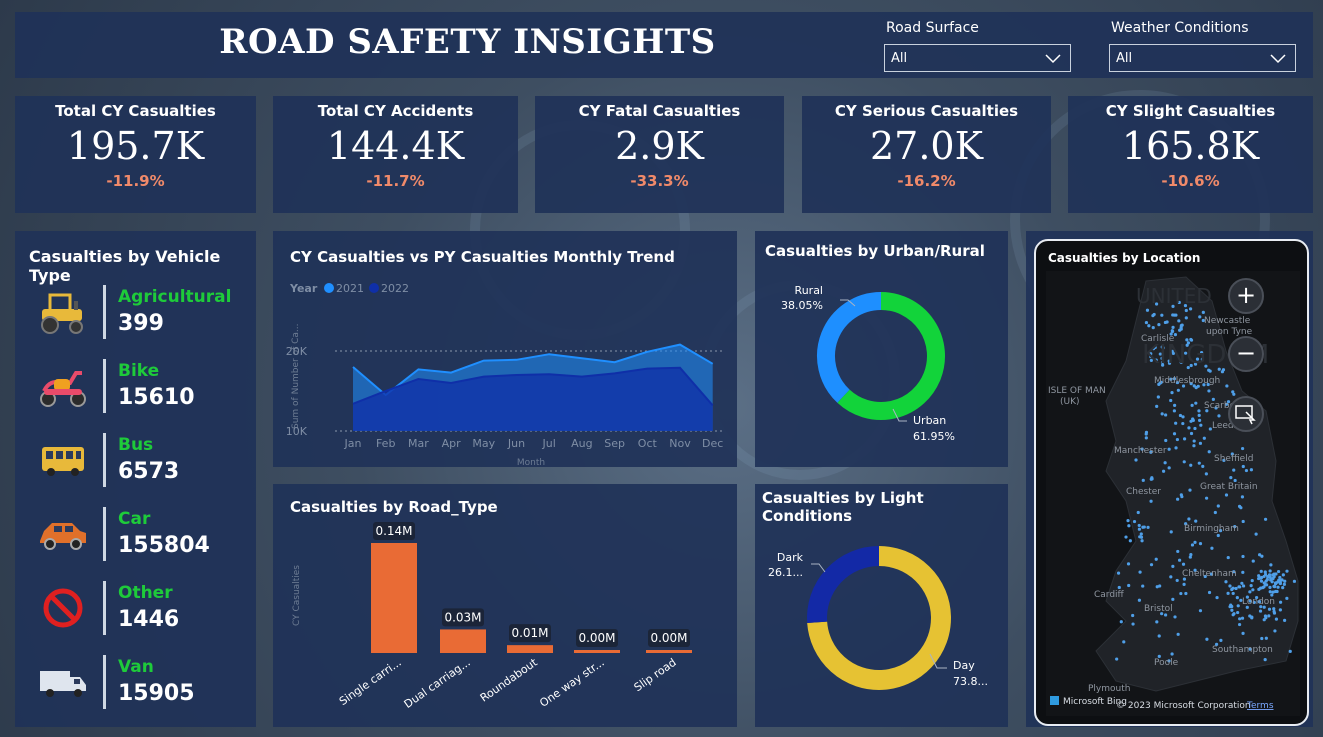 The image size is (1323, 737). What do you see at coordinates (1187, 381) in the screenshot?
I see `map-label: Middlesbrough` at bounding box center [1187, 381].